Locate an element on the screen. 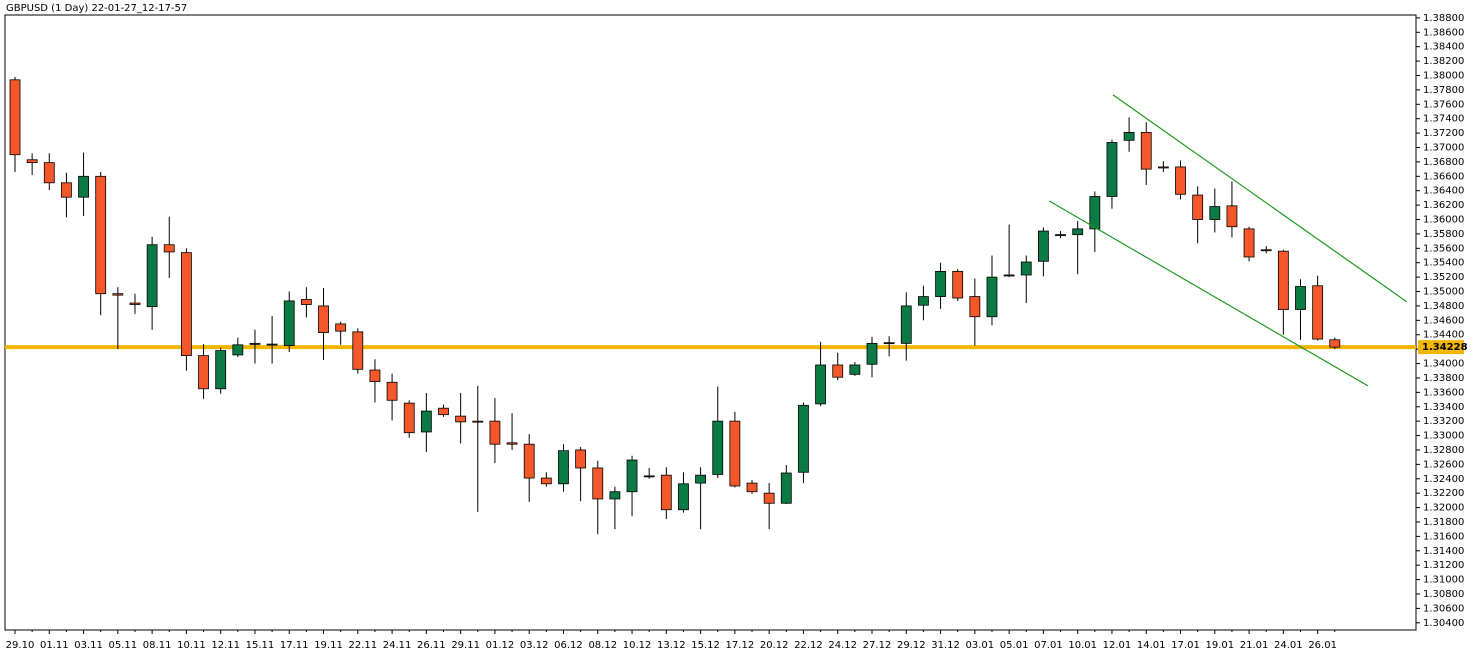 The width and height of the screenshot is (1472, 671). x-tick-label: 05.01 is located at coordinates (1014, 645).